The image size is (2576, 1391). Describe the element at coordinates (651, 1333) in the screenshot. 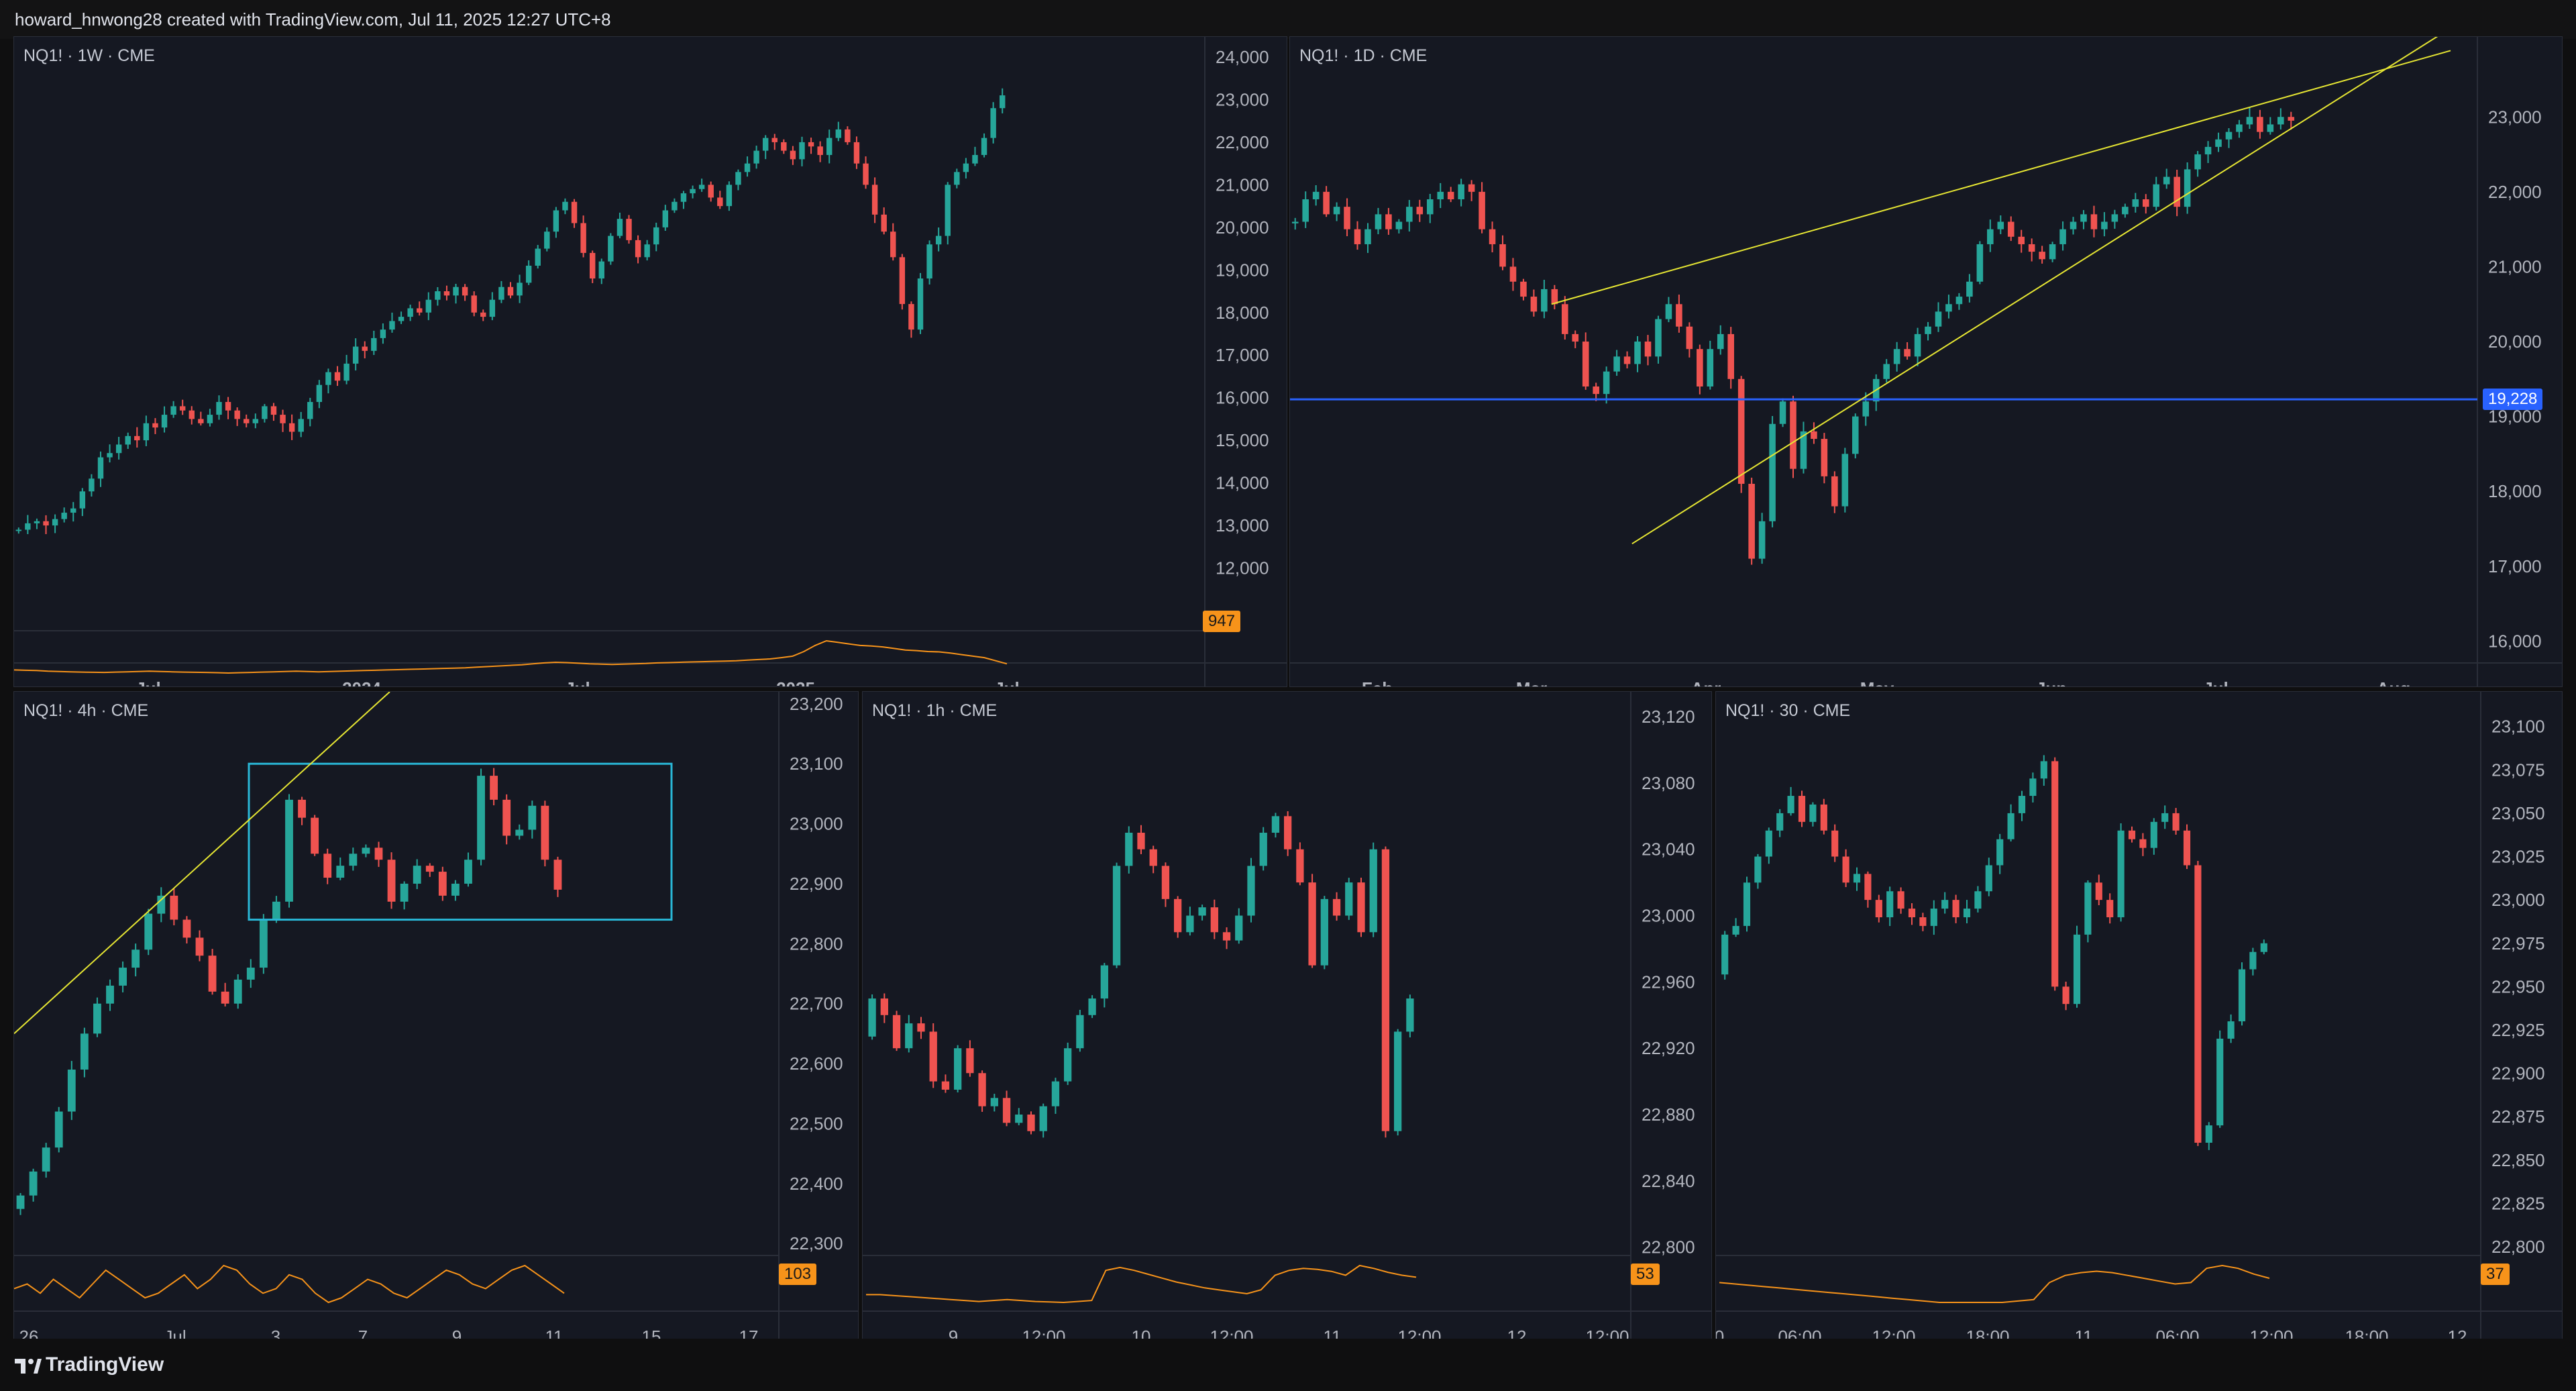

I see `x-tick-label: 15` at that location.